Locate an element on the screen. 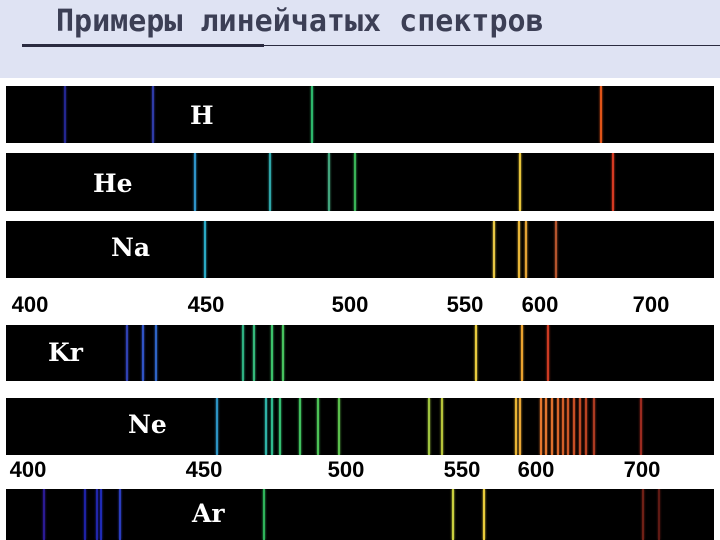 The width and height of the screenshot is (720, 540). spectrum-label-ar: Ar is located at coordinates (208, 513).